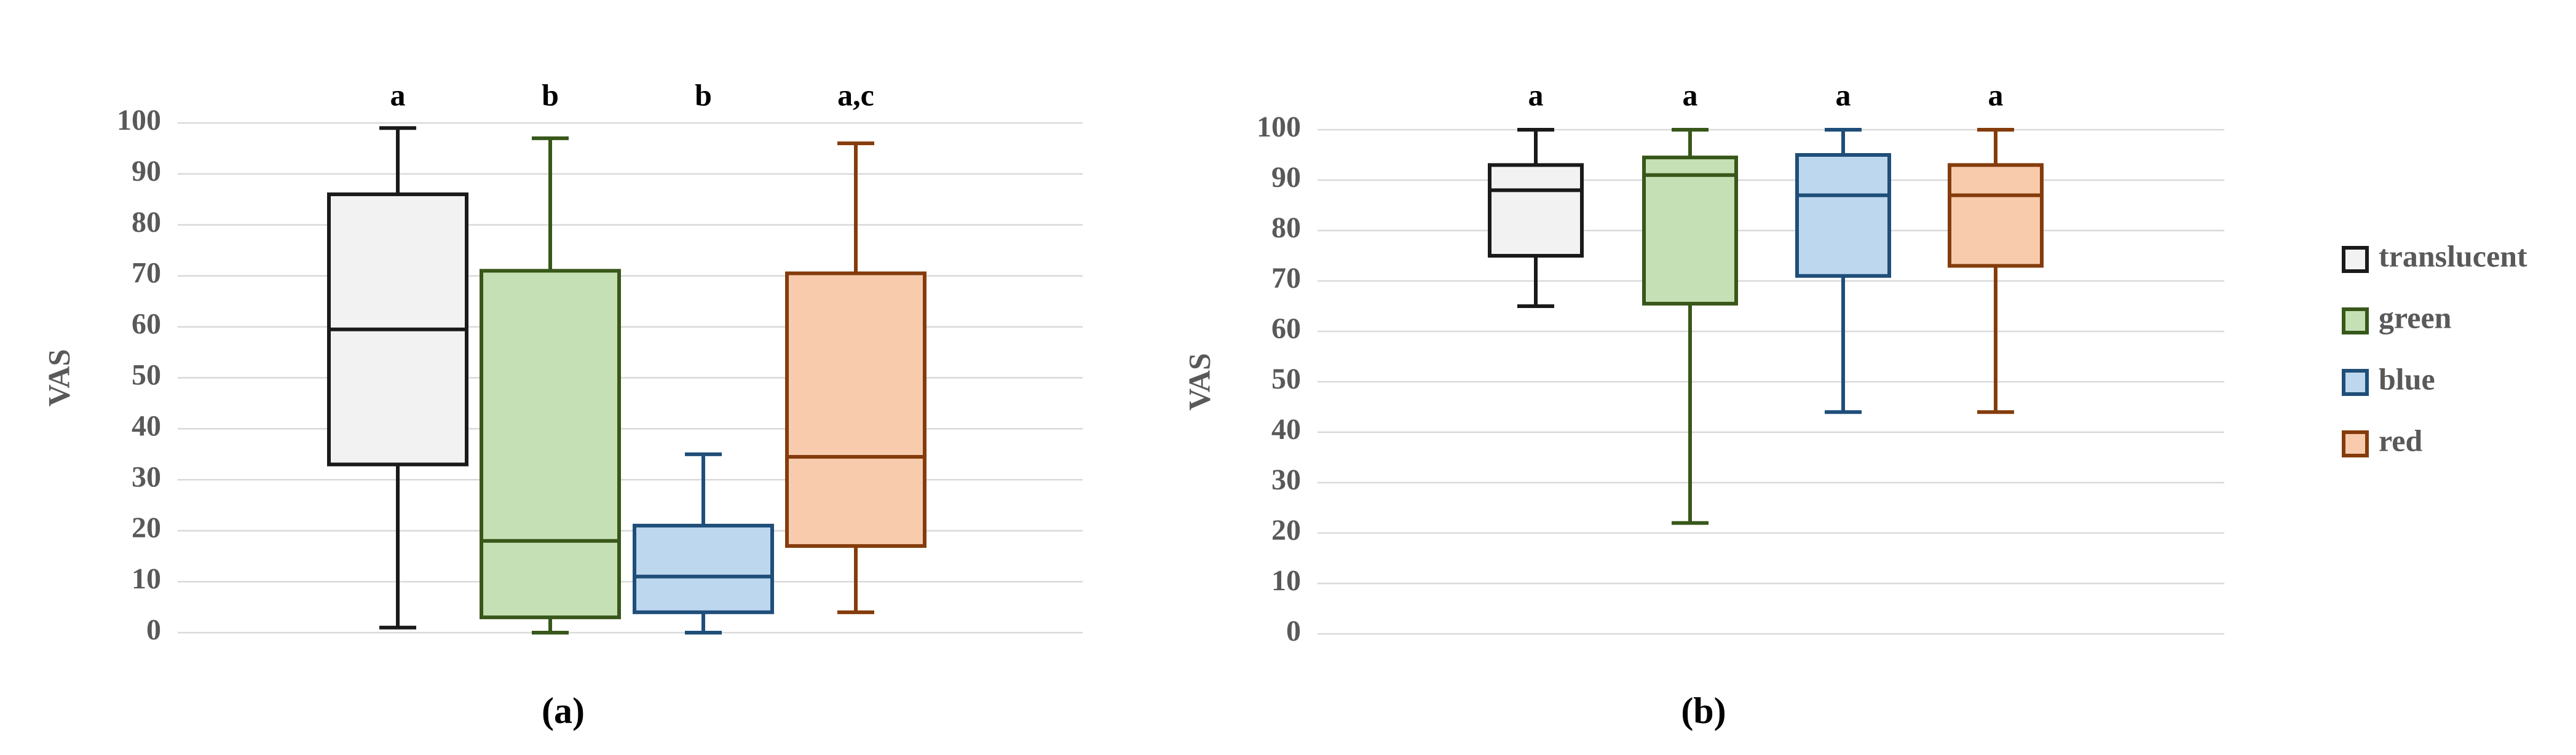 The height and width of the screenshot is (755, 2576). I want to click on panel-label: (a), so click(563, 711).